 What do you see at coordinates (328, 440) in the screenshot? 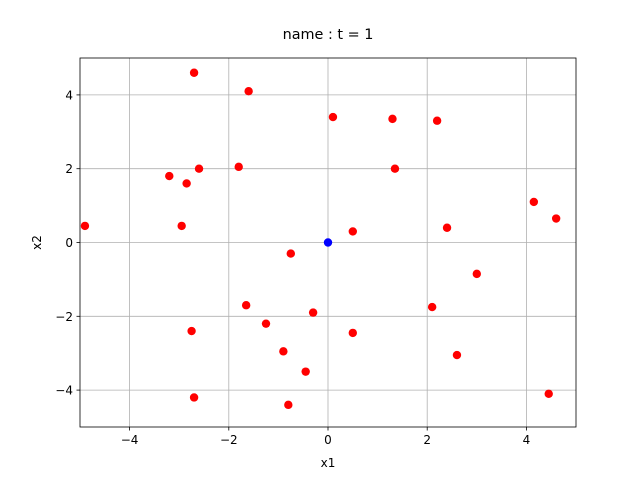
I see `x-tick-label: 0` at bounding box center [328, 440].